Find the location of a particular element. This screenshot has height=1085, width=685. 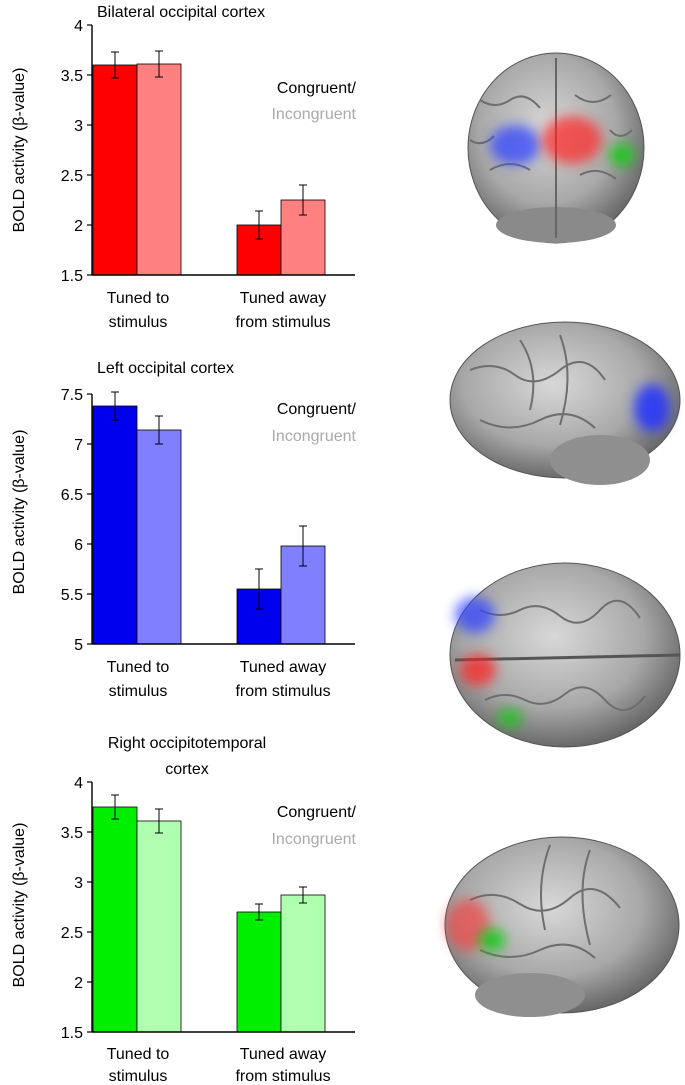

bars is located at coordinates (209, 919).